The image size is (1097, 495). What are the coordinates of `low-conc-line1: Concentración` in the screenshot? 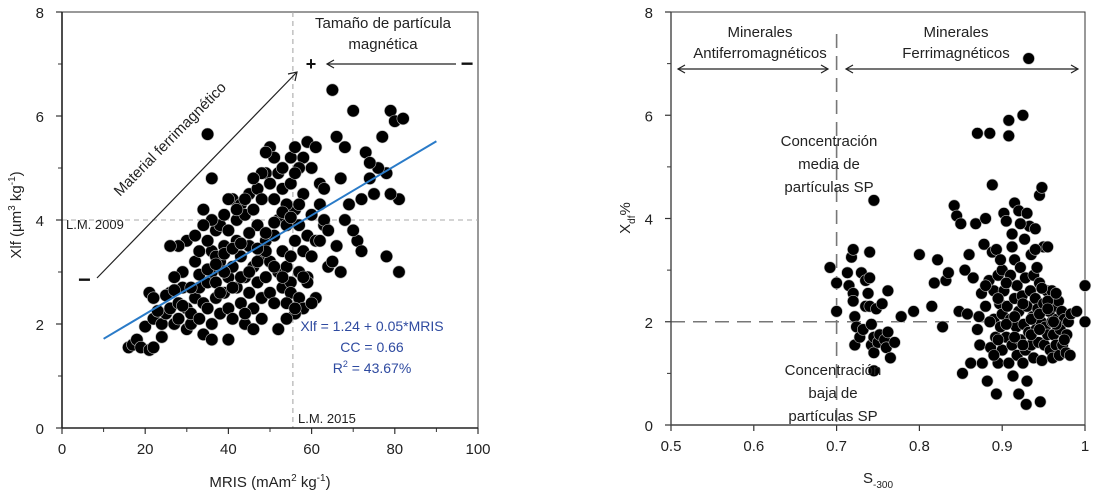 It's located at (833, 370).